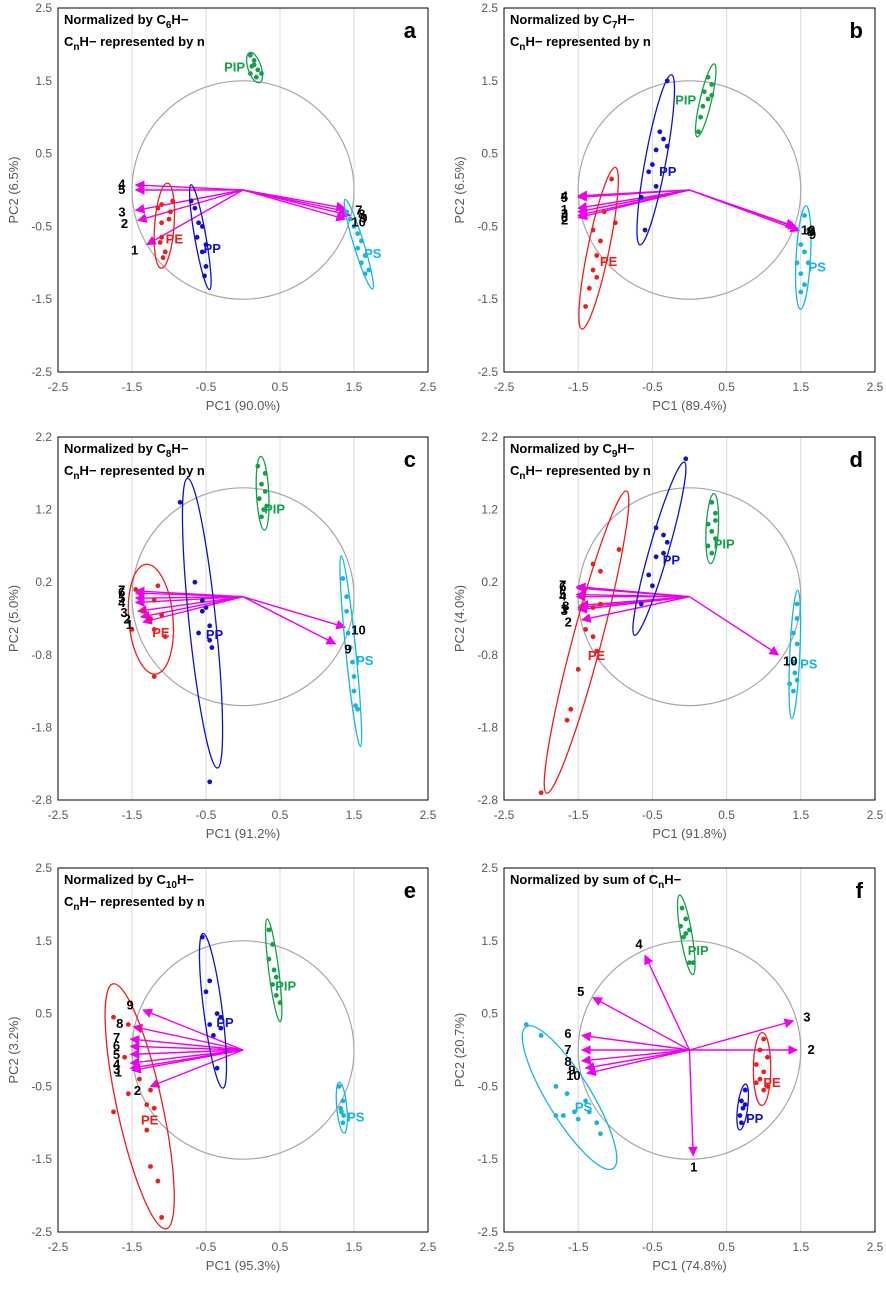 This screenshot has width=886, height=1290. Describe the element at coordinates (206, 387) in the screenshot. I see `x-tick-label: -0.5` at that location.